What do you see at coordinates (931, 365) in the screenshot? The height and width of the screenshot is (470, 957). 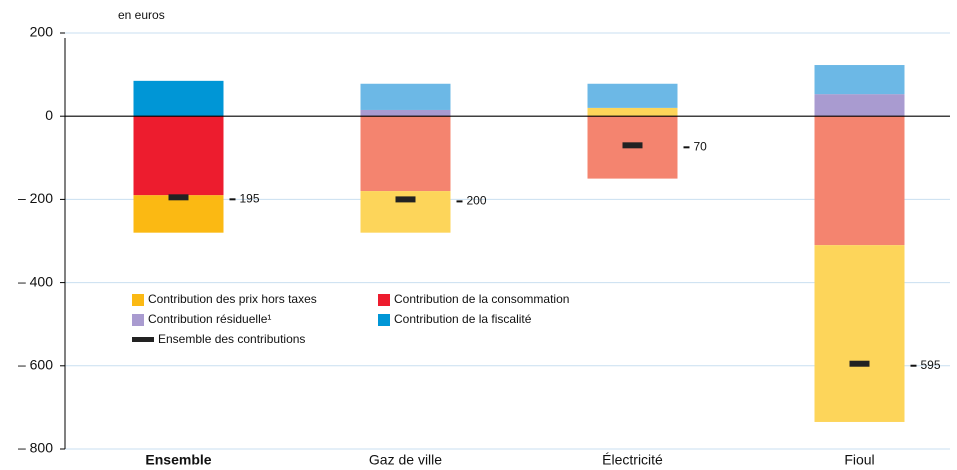 I see `total-label: 595` at bounding box center [931, 365].